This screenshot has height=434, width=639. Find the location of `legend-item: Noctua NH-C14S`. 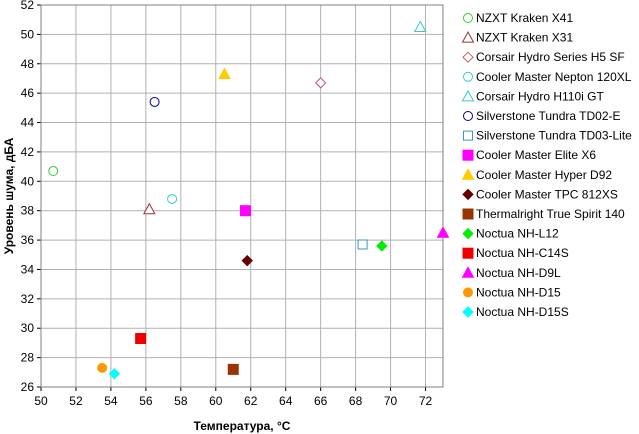

legend-item: Noctua NH-C14S is located at coordinates (515, 253).